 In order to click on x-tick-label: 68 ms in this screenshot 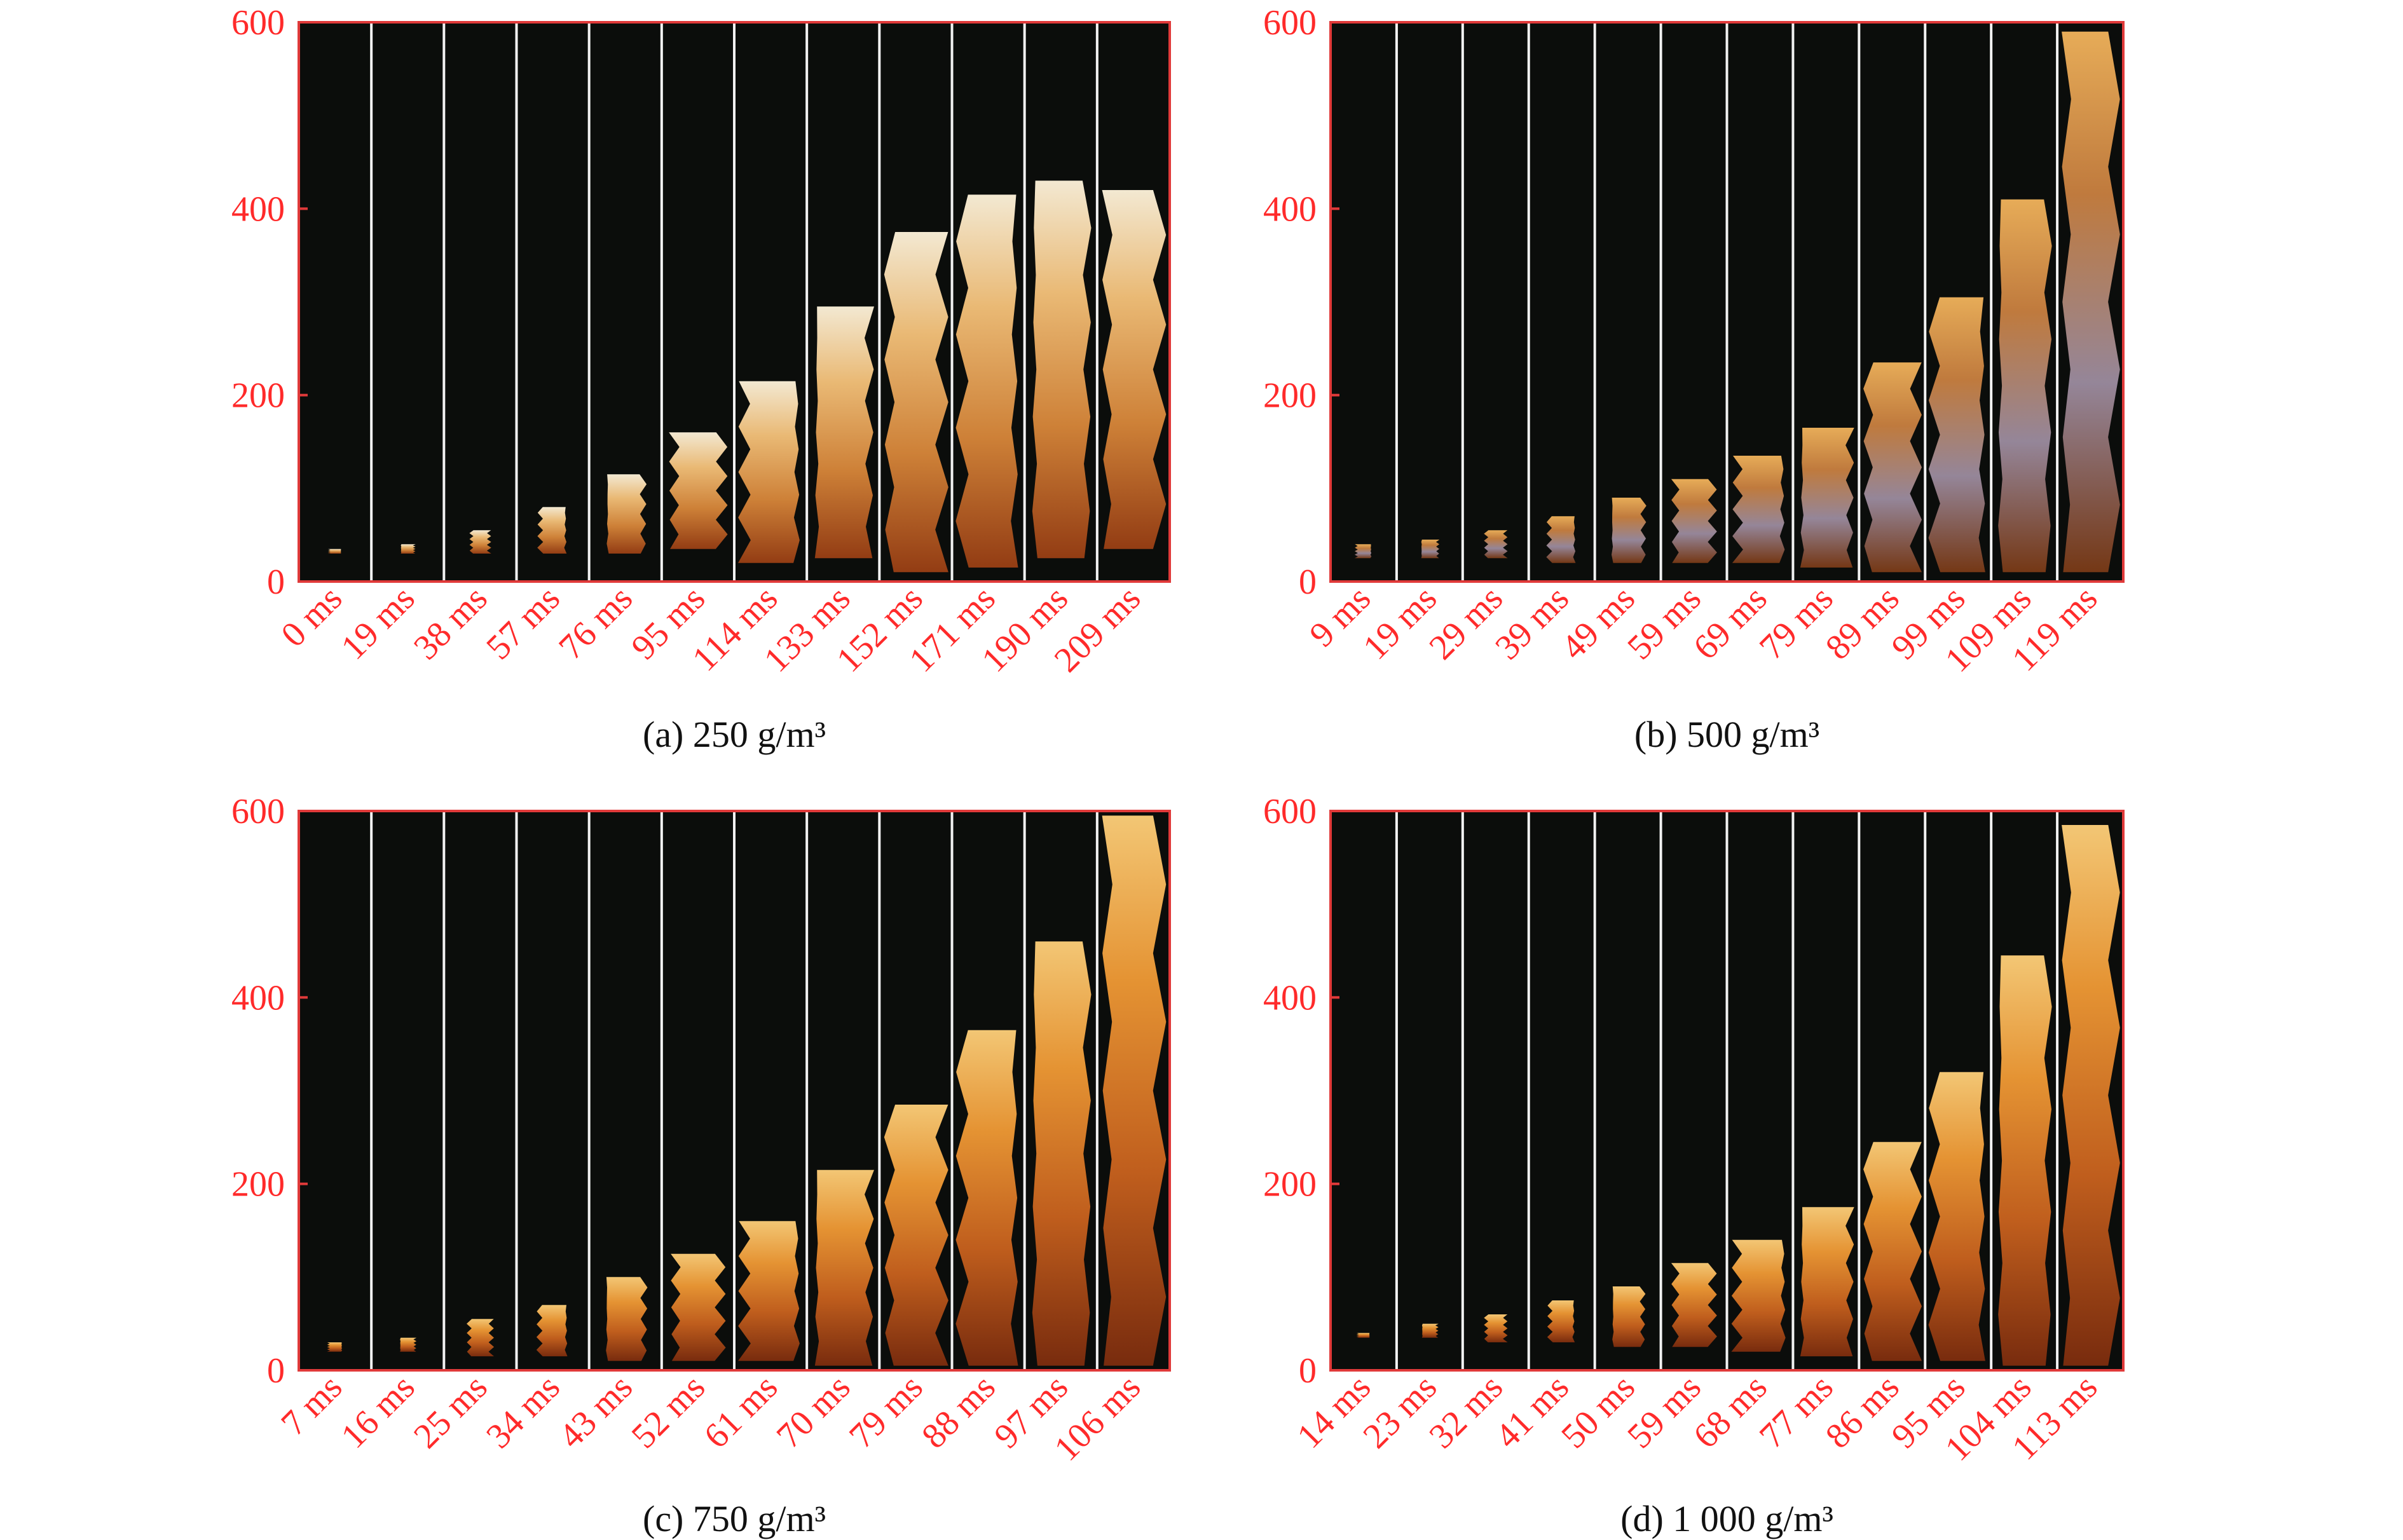, I will do `click(1730, 1411)`.